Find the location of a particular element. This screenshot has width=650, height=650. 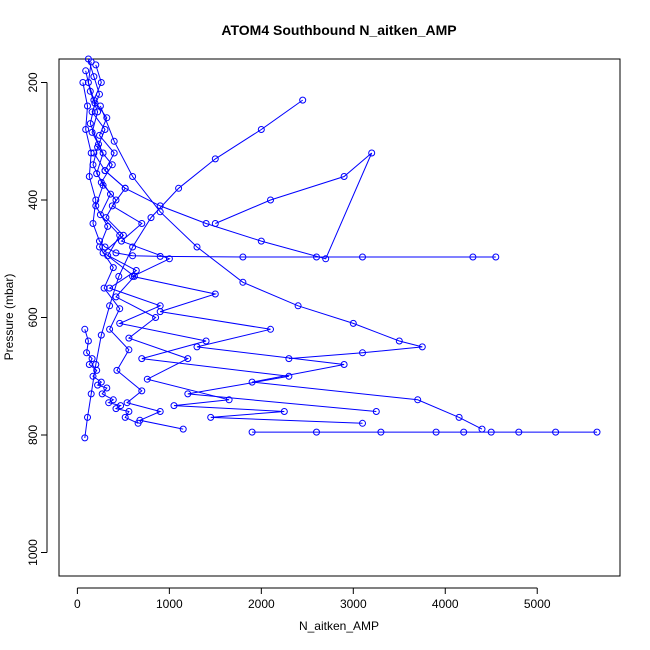

y-tick-label: 200 is located at coordinates (33, 82).